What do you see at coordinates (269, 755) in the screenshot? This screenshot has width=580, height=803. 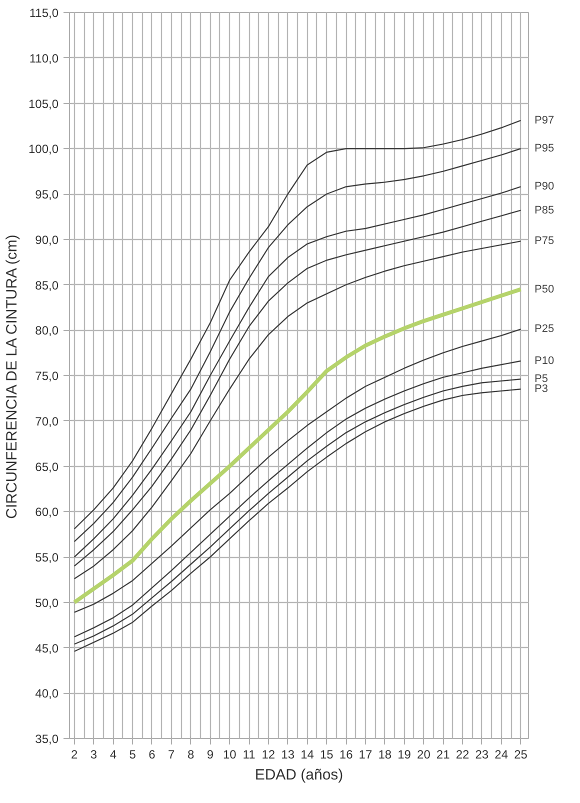 I see `x-tick-label: 12` at bounding box center [269, 755].